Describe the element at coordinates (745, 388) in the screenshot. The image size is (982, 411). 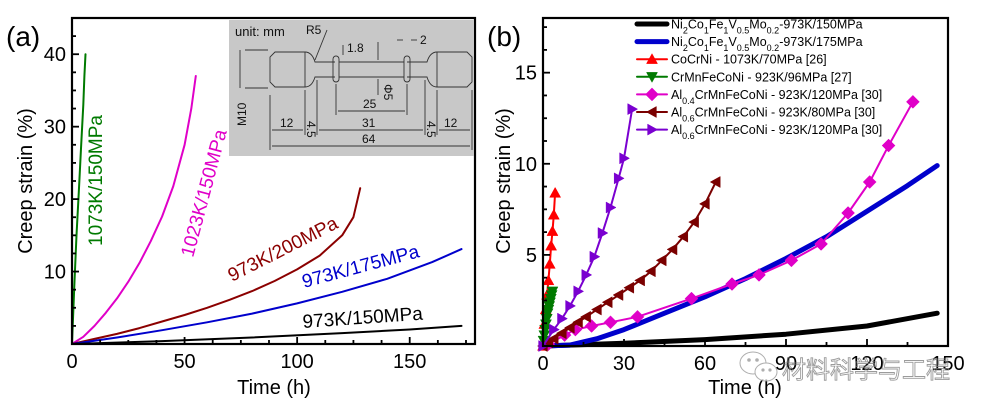
I see `panel-b-x-axis-title: Time (h)` at that location.